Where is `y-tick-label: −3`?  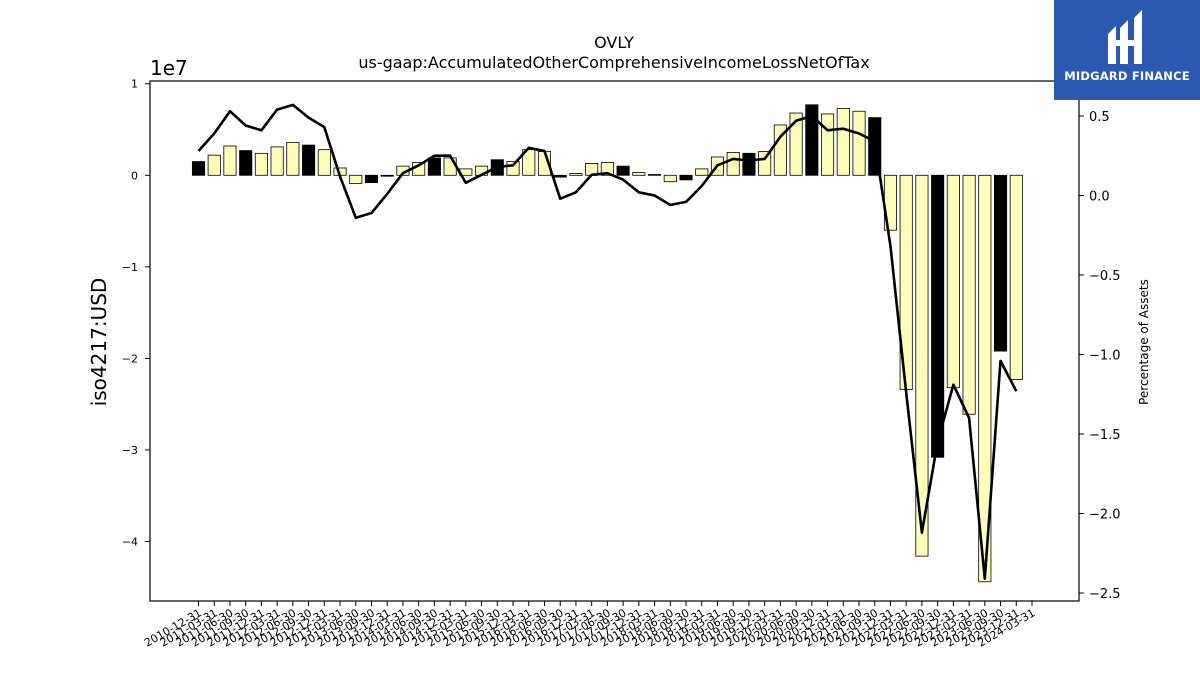 y-tick-label: −3 is located at coordinates (130, 450).